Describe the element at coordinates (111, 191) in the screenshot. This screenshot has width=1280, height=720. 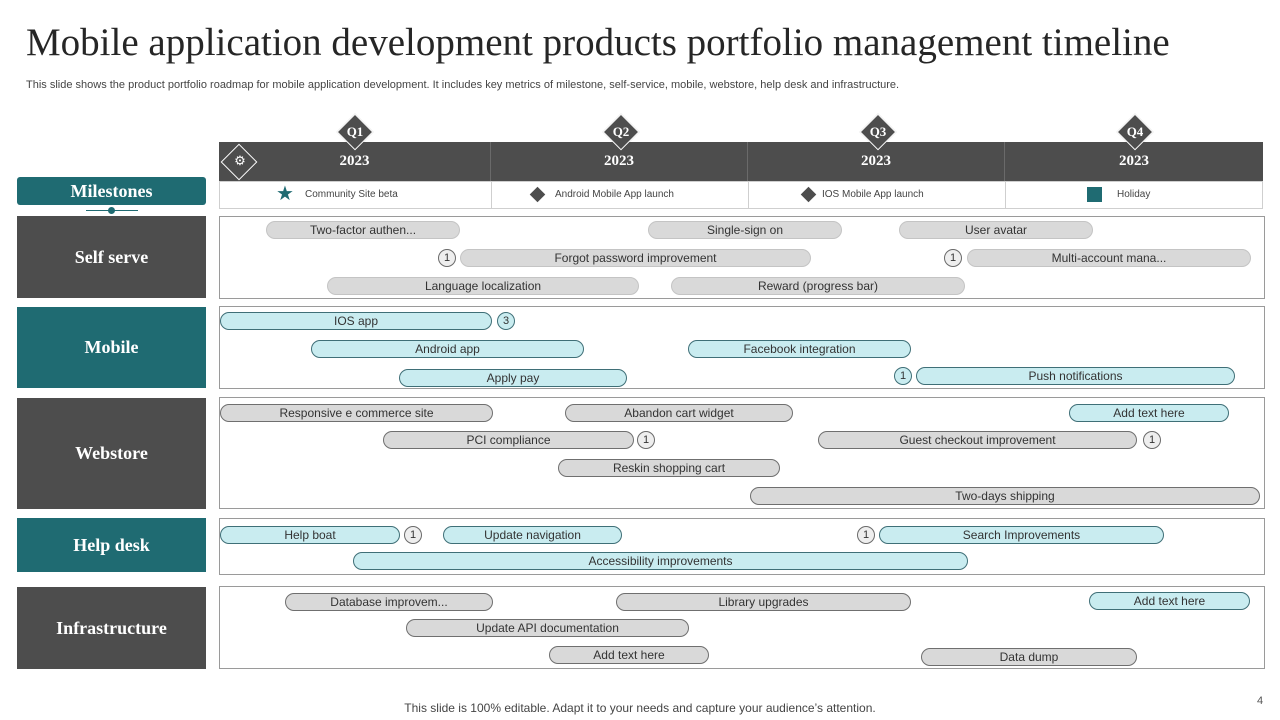
I see `milestones-label: Milestones` at that location.